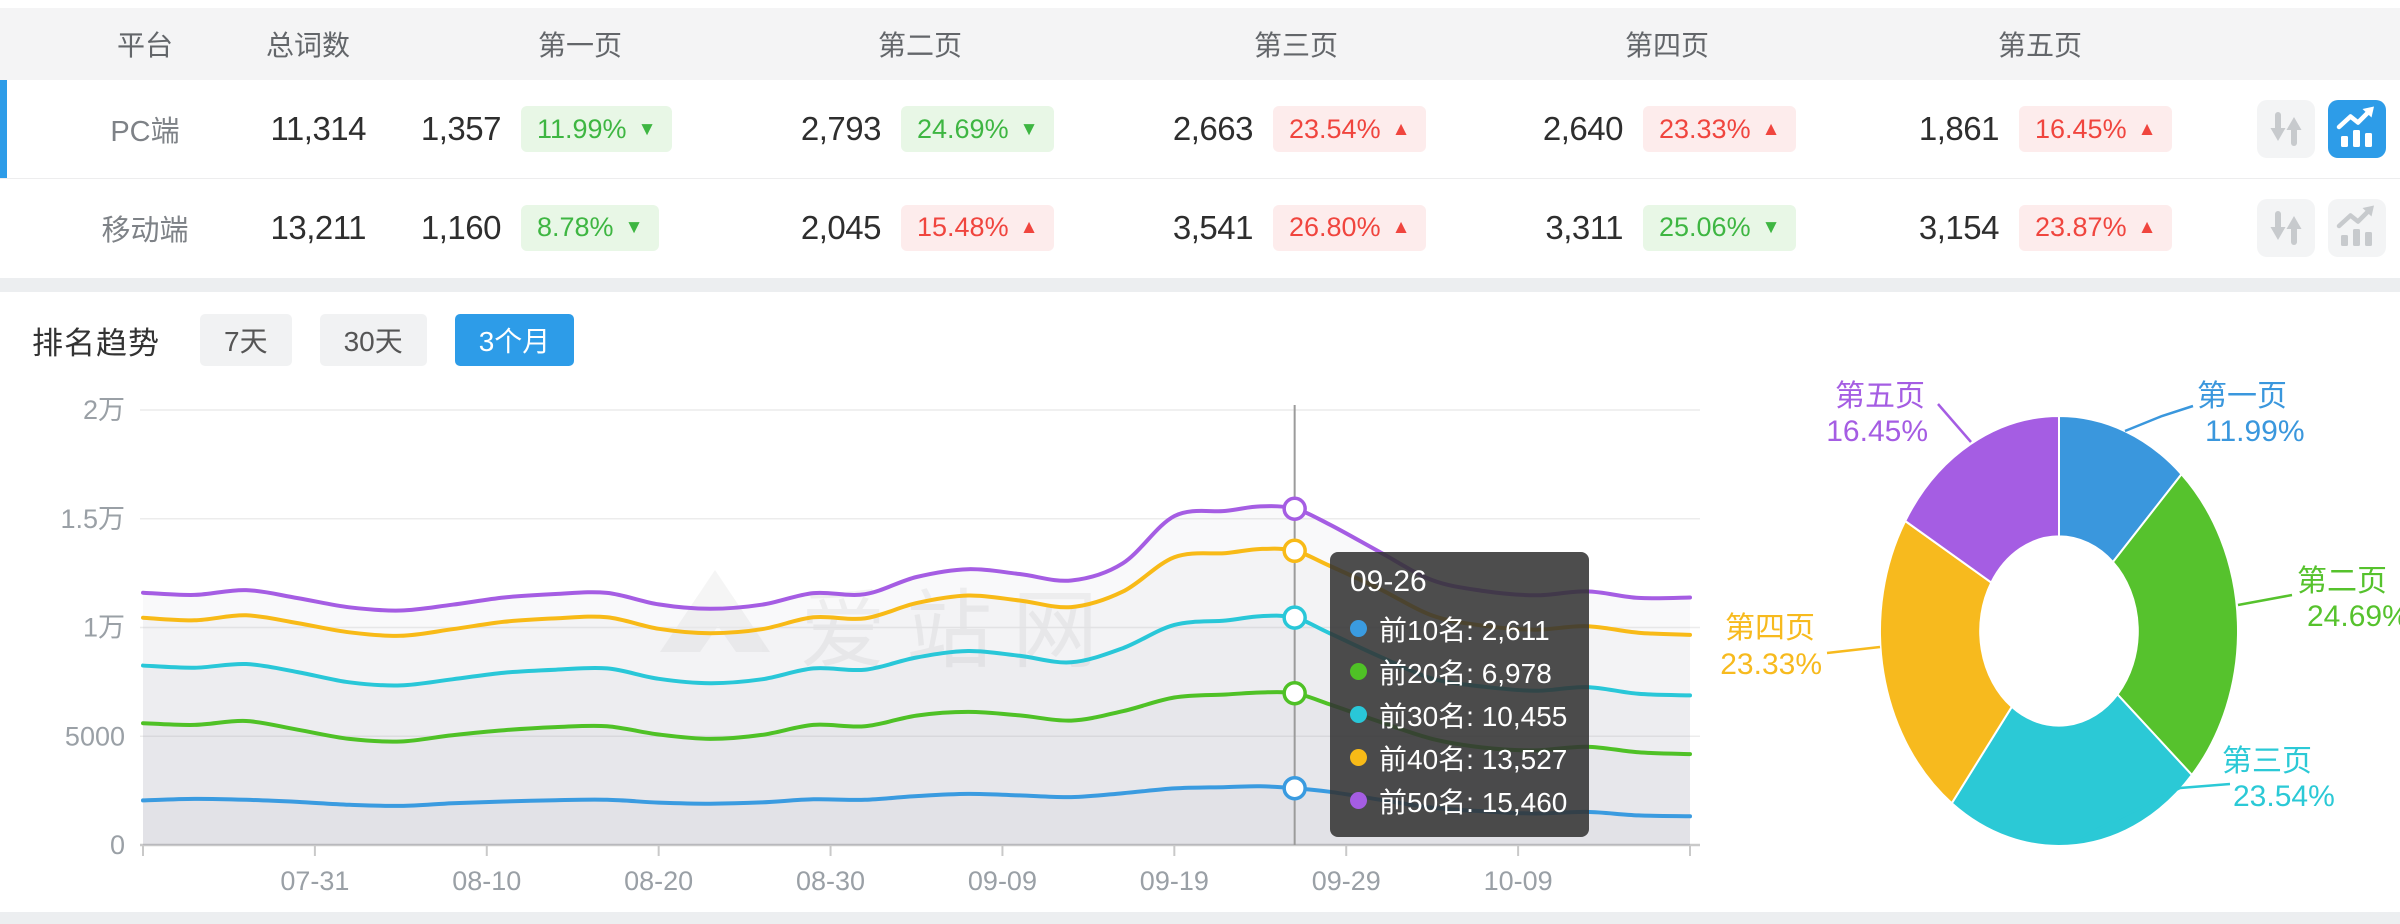 The height and width of the screenshot is (924, 2400). I want to click on total-words-value: 13,211, so click(318, 227).